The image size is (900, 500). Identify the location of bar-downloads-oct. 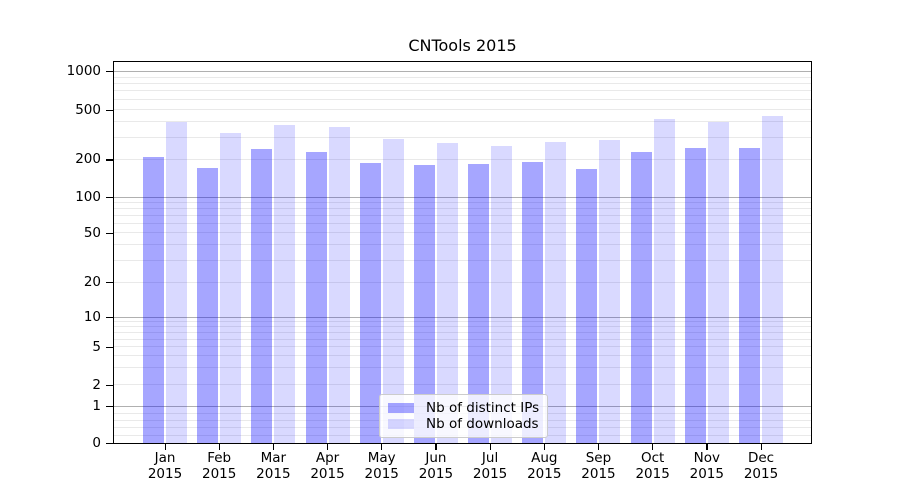
(664, 281).